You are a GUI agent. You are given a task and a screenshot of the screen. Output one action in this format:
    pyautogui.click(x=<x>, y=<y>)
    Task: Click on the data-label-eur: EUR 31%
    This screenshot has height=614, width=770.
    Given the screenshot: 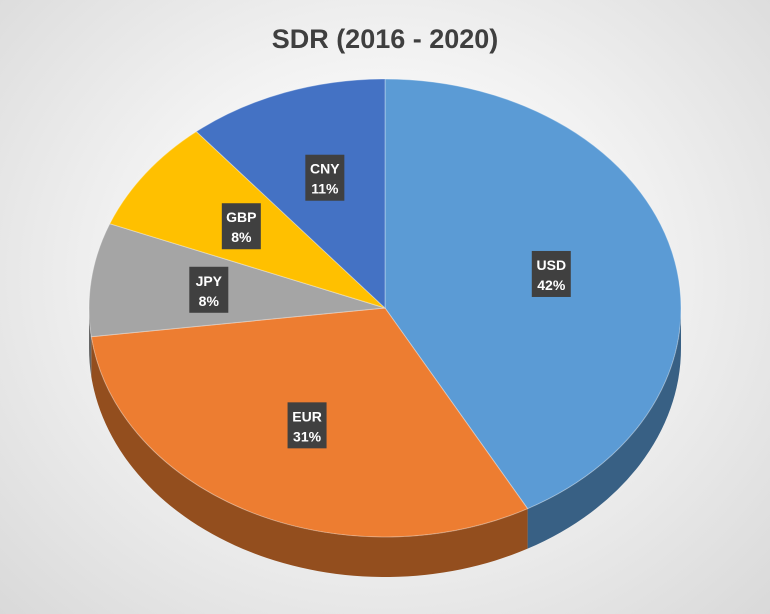 What is the action you would take?
    pyautogui.click(x=307, y=425)
    